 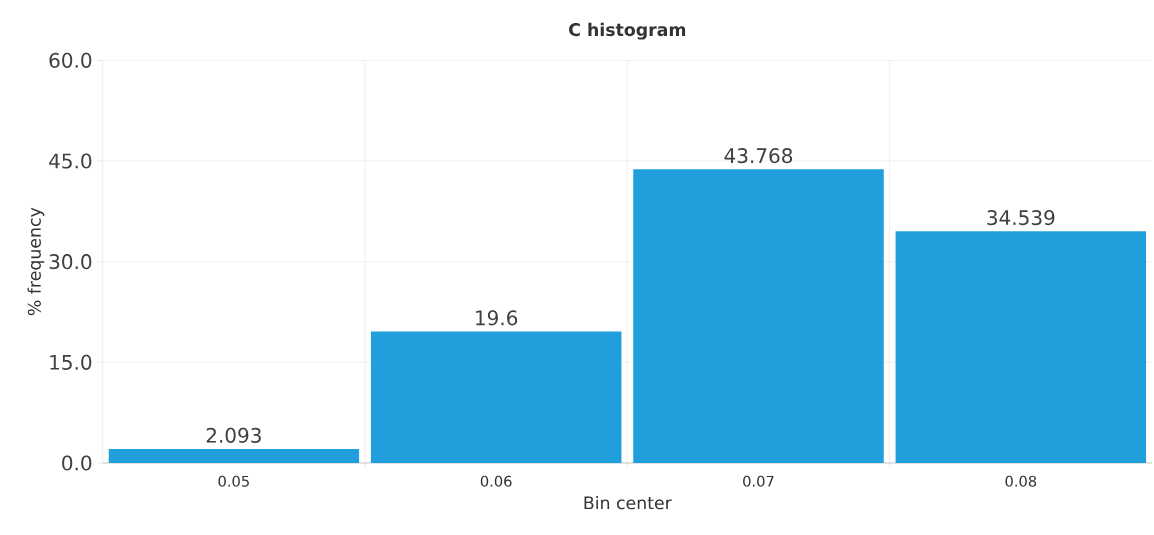 I want to click on y-tick-label: 45.0, so click(x=70, y=161).